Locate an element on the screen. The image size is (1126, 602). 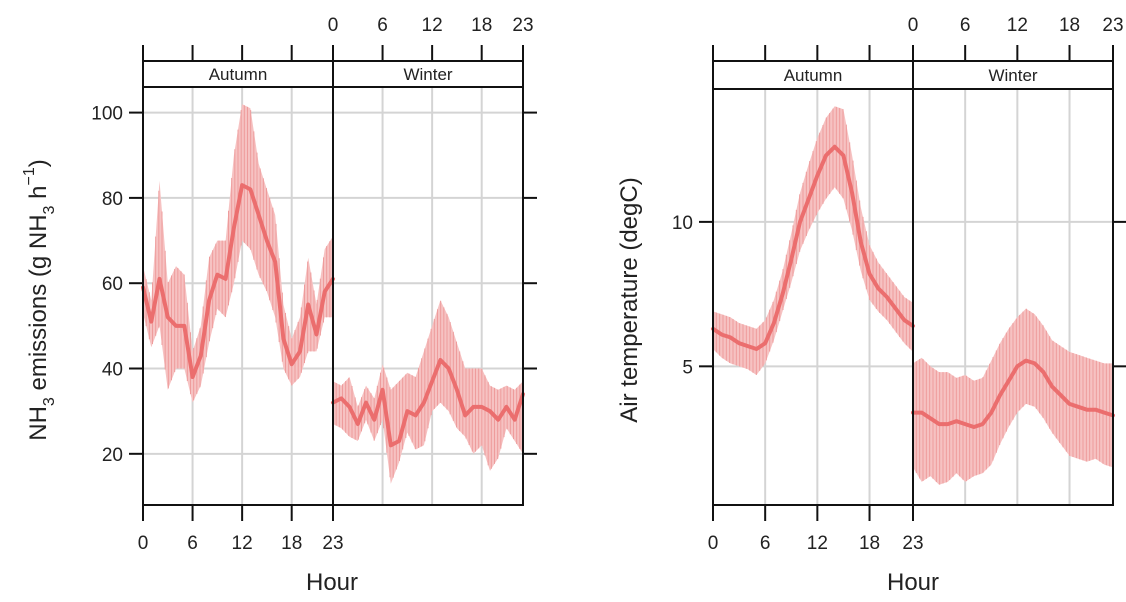
y-axis-title-part: NH is located at coordinates (38, 423).